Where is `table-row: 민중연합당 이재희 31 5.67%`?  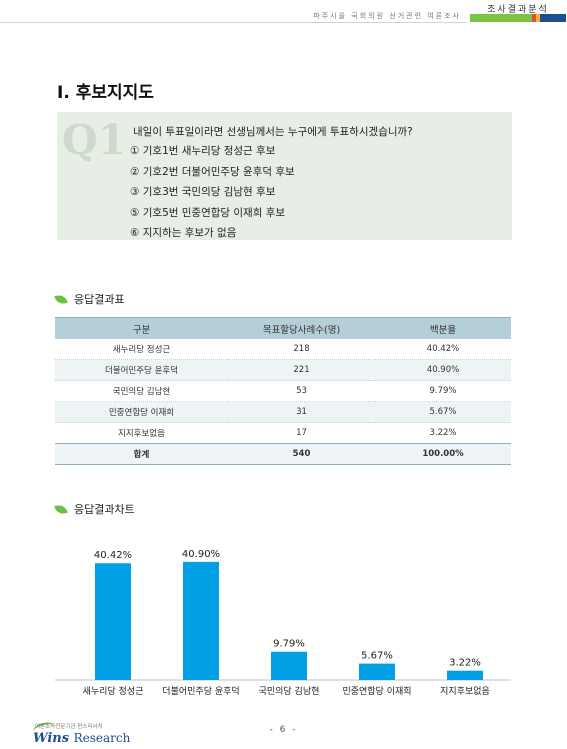 table-row: 민중연합당 이재희 31 5.67% is located at coordinates (283, 412).